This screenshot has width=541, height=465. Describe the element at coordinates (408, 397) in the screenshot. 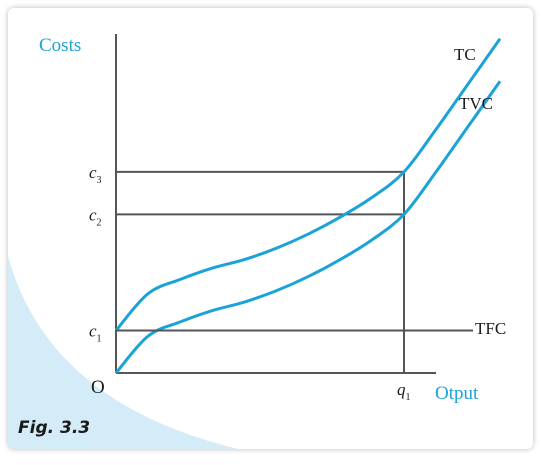

I see `x-tick-sub: 1` at that location.